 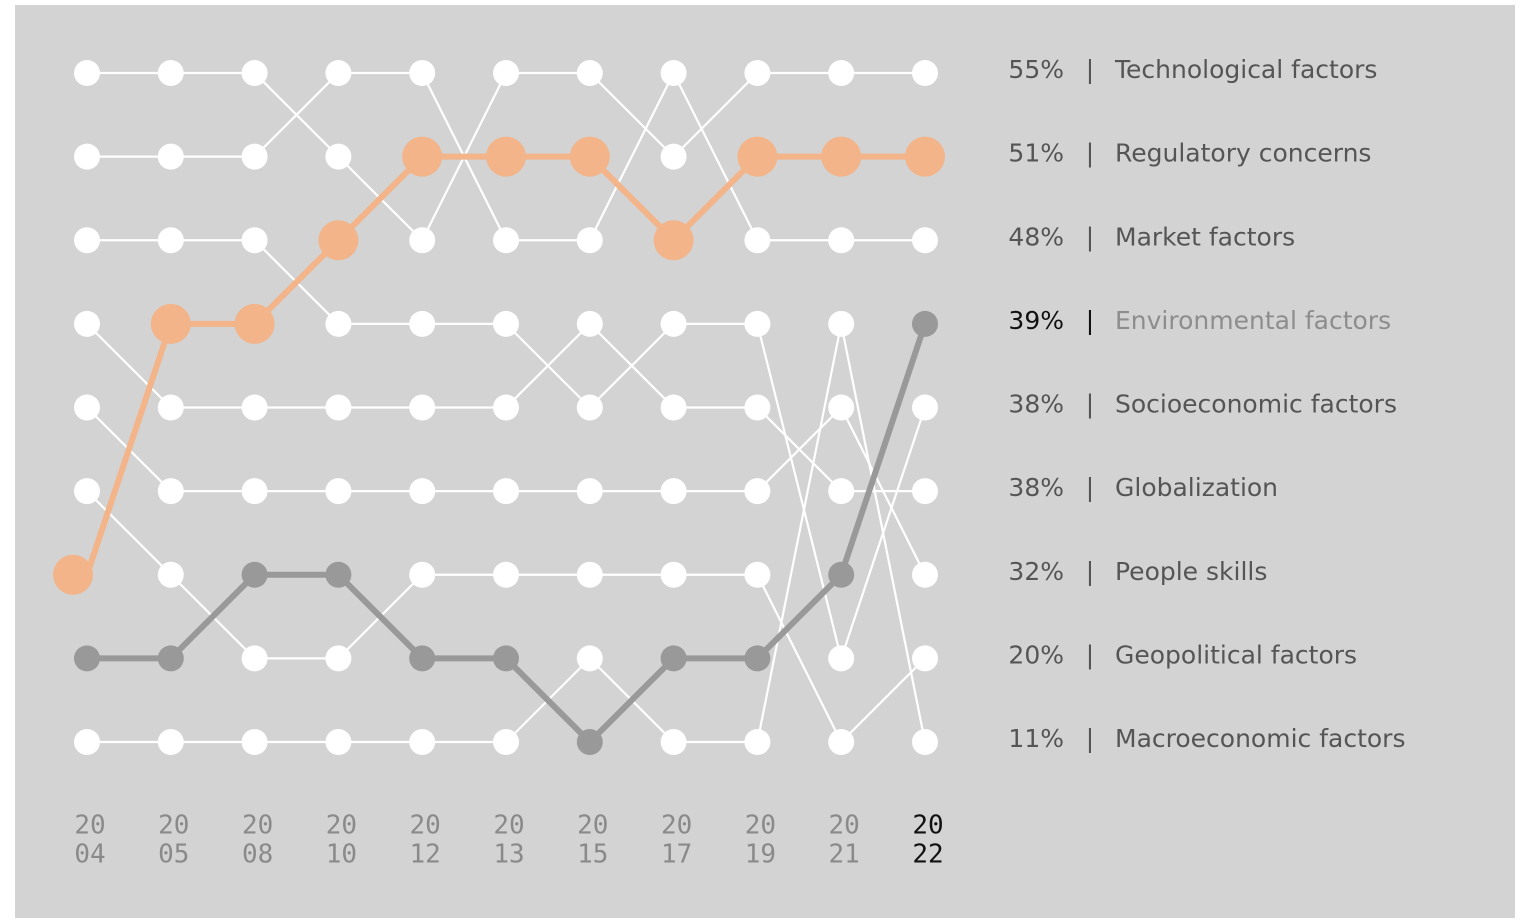 I want to click on series-name: People skills, so click(x=1191, y=571).